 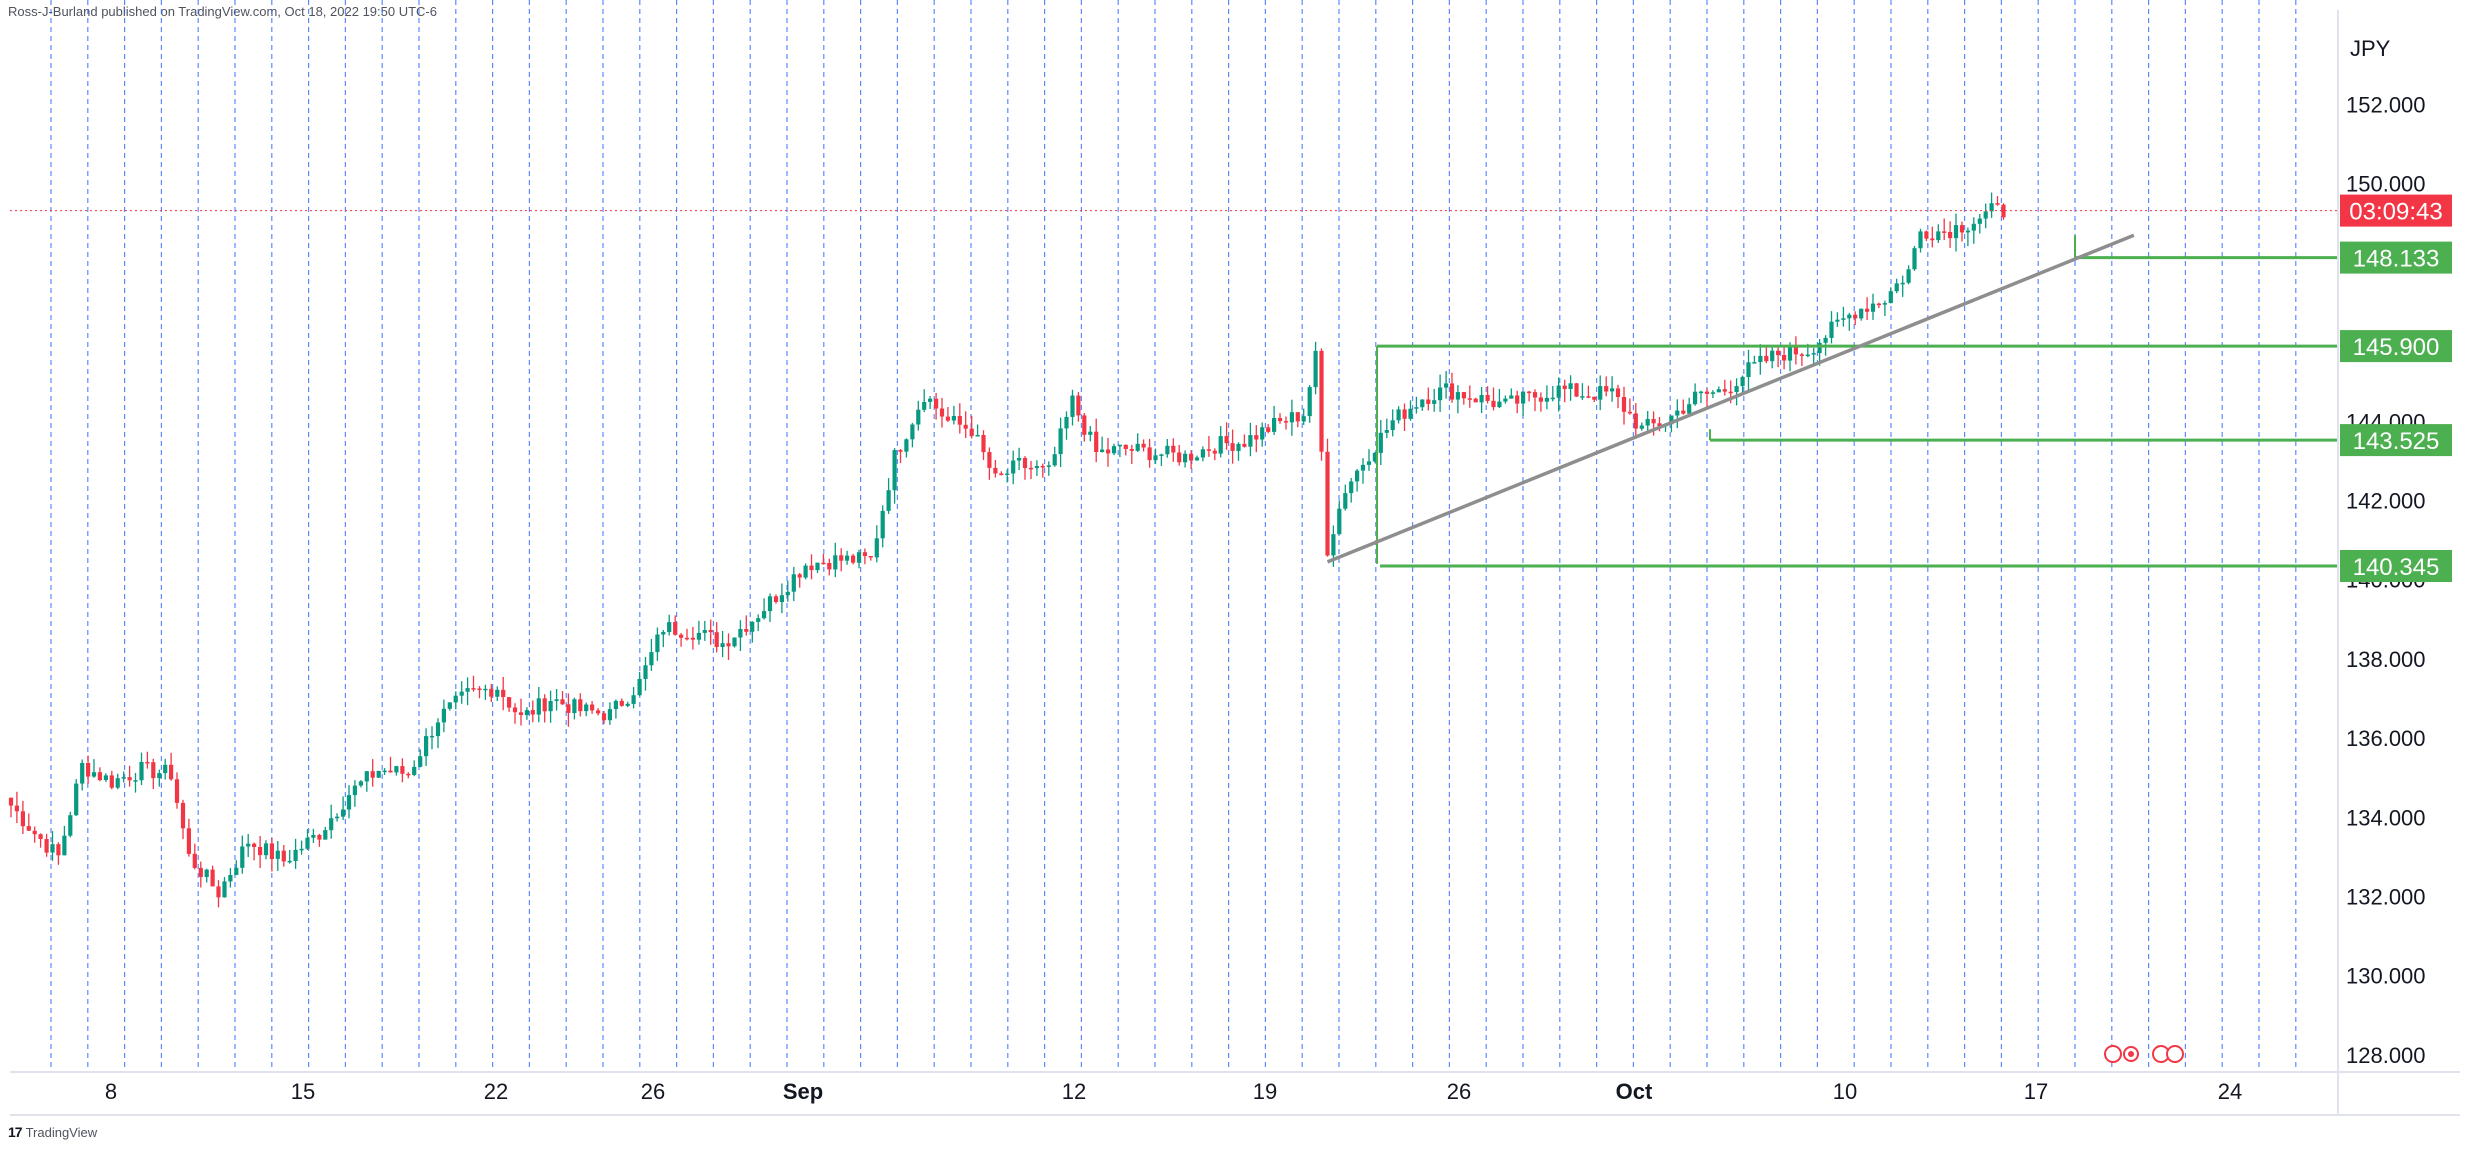 I want to click on y-tick-label: 152.000, so click(x=2386, y=105).